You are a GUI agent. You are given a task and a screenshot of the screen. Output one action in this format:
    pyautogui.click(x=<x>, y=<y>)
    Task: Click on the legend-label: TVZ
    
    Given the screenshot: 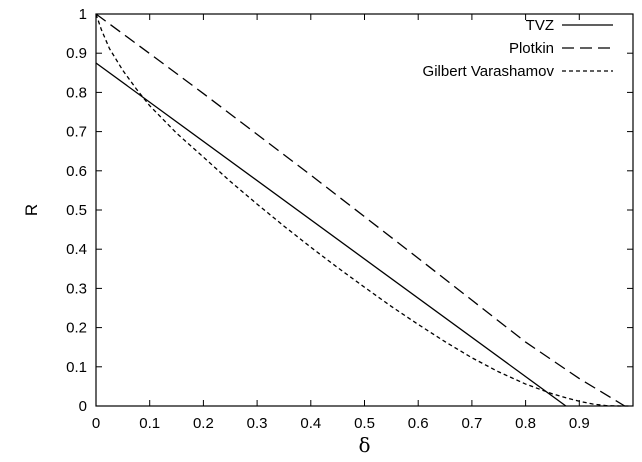 What is the action you would take?
    pyautogui.click(x=540, y=25)
    